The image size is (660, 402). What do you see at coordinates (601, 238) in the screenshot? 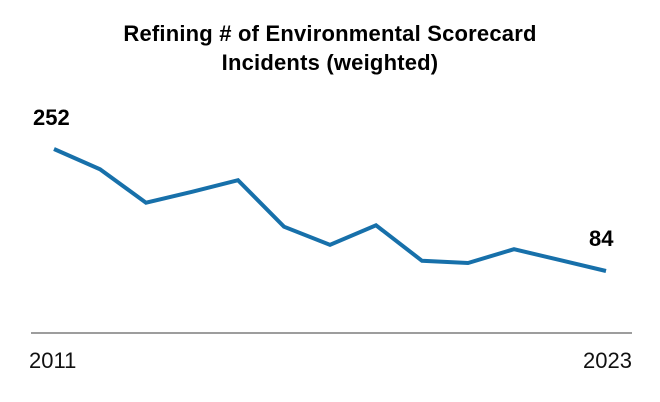
I see `end-value-label: 84` at bounding box center [601, 238].